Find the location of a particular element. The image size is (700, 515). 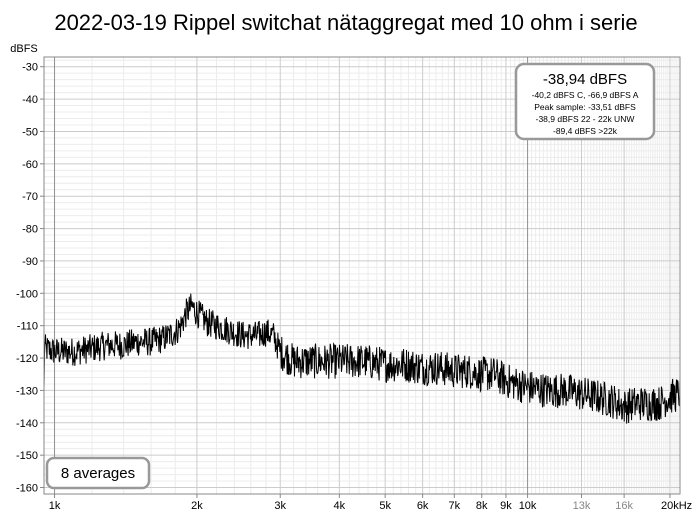

readout-frame is located at coordinates (585, 101).